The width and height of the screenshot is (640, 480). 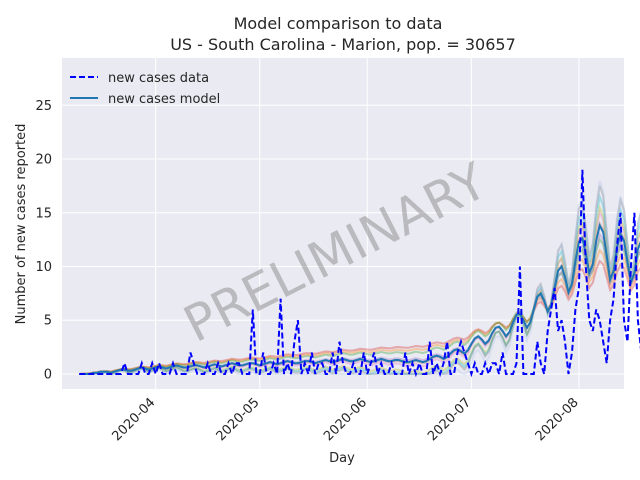 What do you see at coordinates (43, 106) in the screenshot?
I see `y-tick-label: 25` at bounding box center [43, 106].